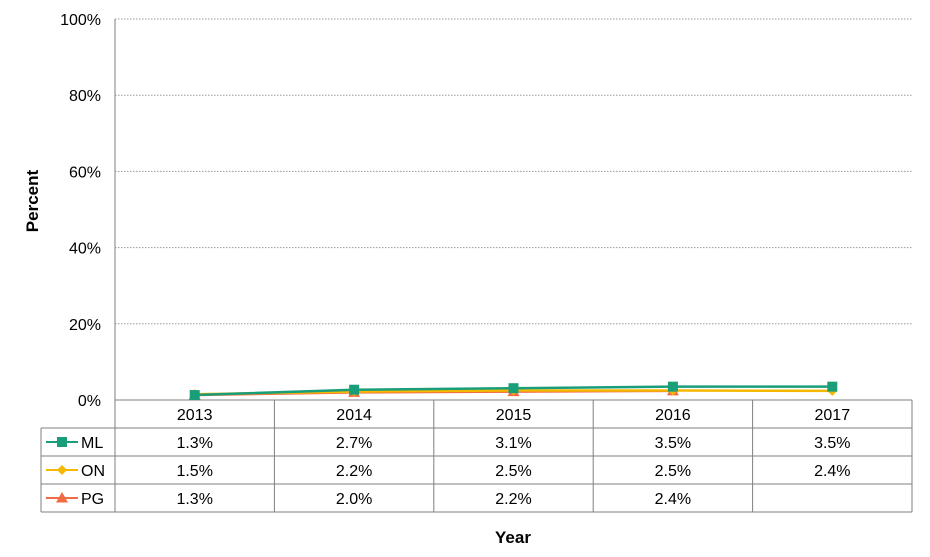  What do you see at coordinates (85, 96) in the screenshot?
I see `y-tick-label: 80%` at bounding box center [85, 96].